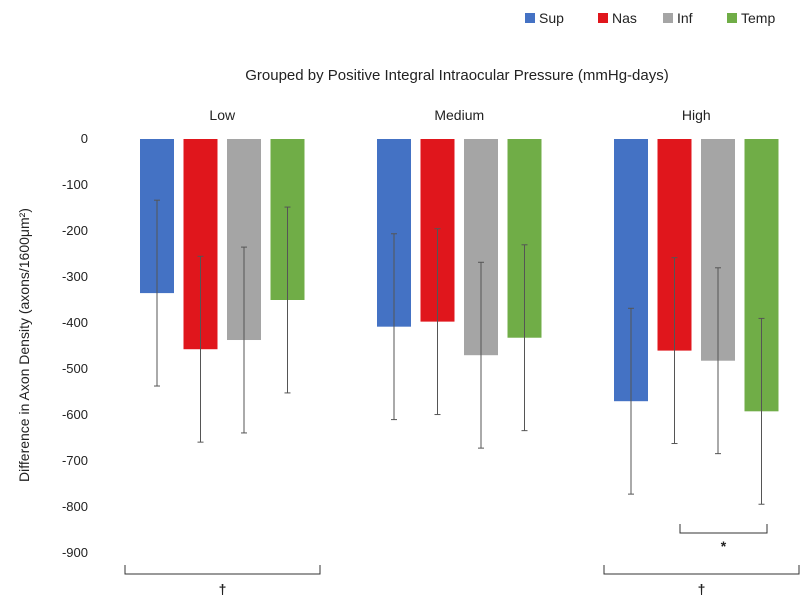 The image size is (809, 597). What do you see at coordinates (222, 115) in the screenshot?
I see `category-label: Low` at bounding box center [222, 115].